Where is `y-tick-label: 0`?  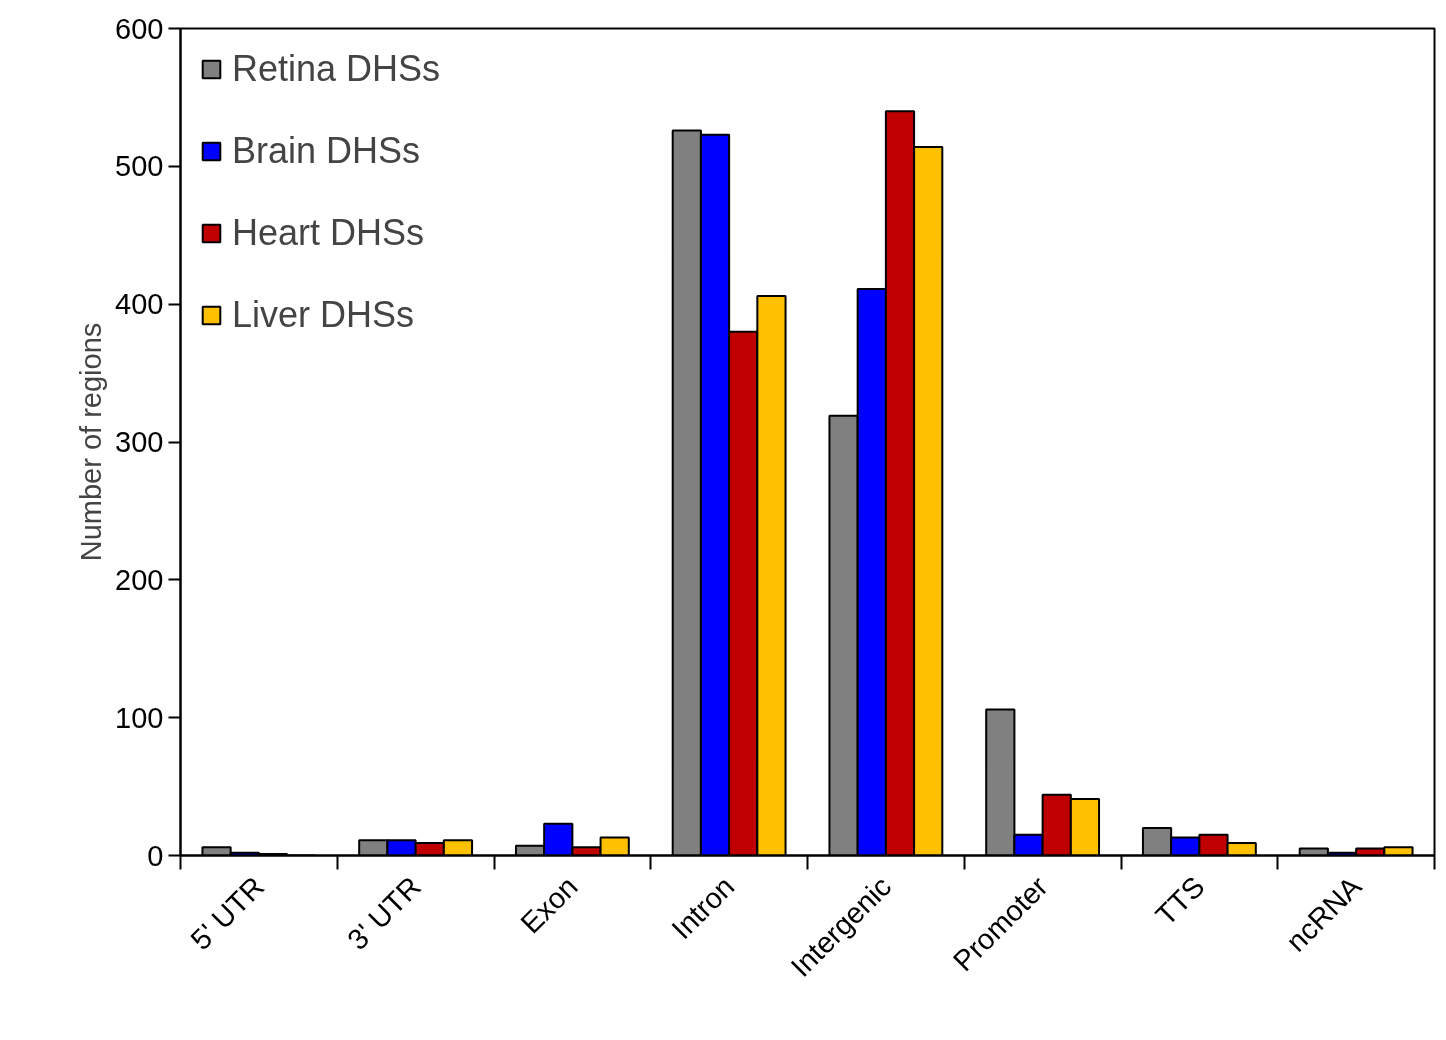
y-tick-label: 0 is located at coordinates (155, 855).